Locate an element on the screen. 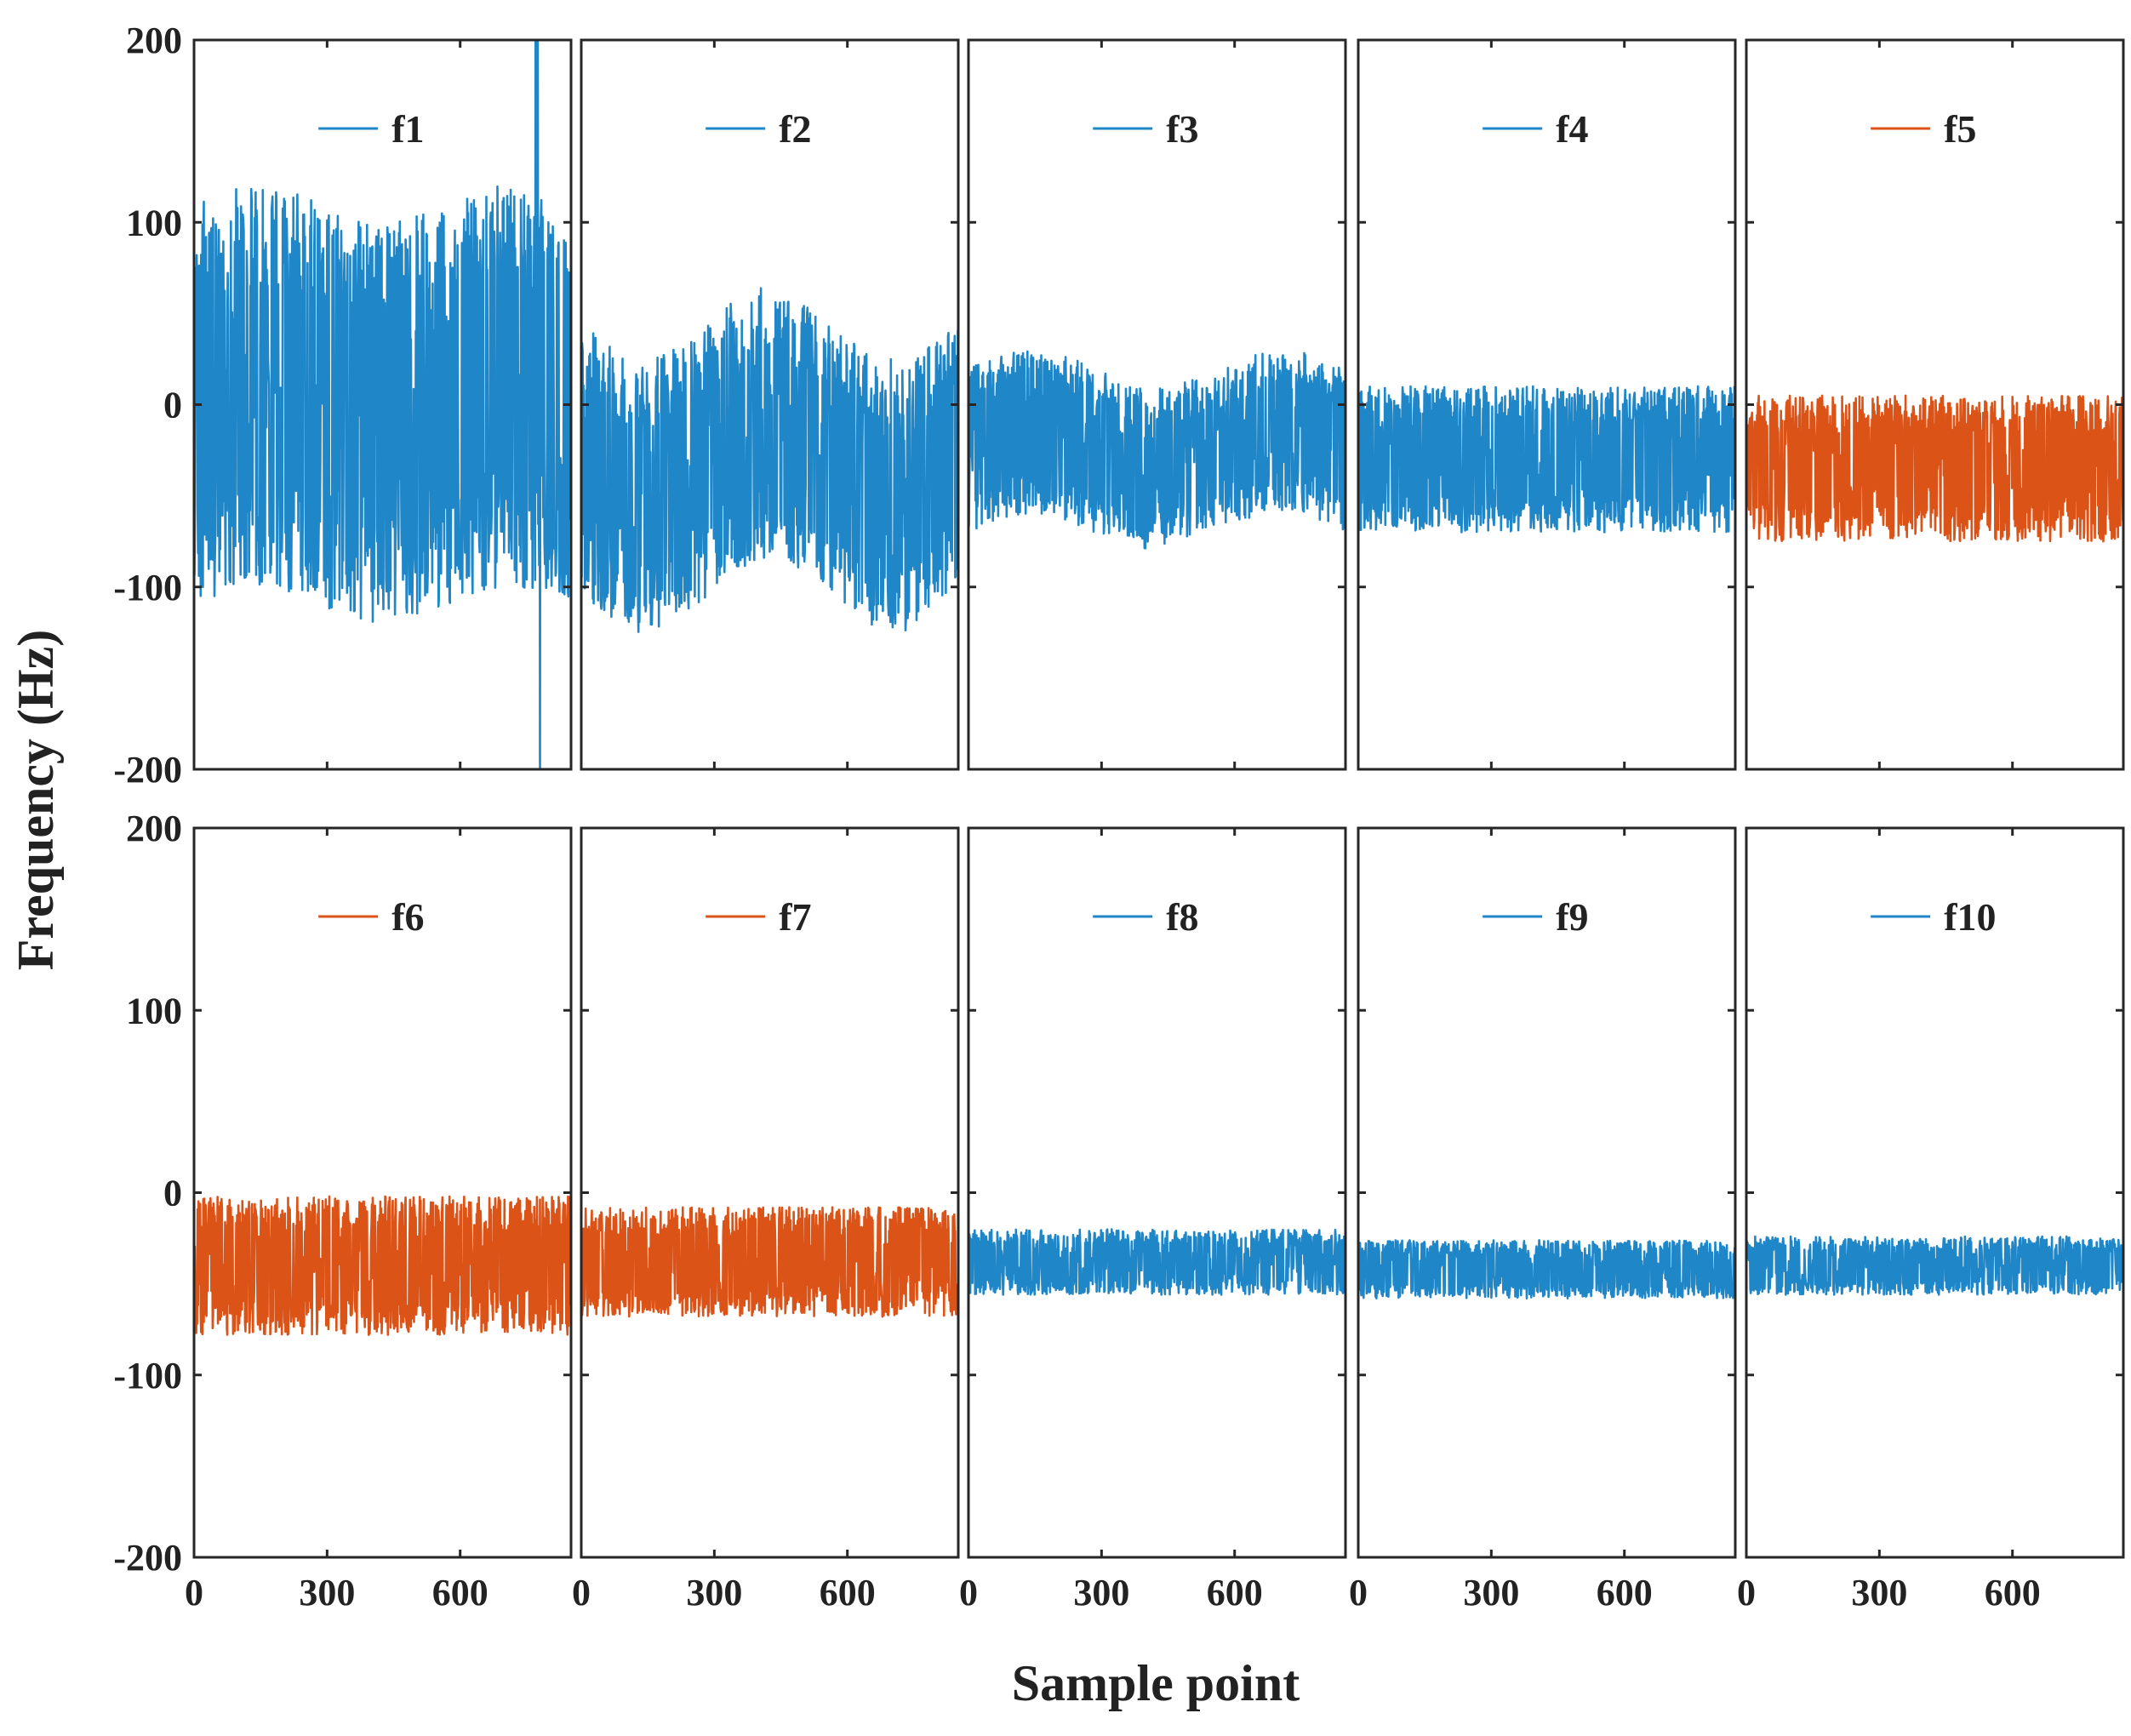 Image resolution: width=2131 pixels, height=1736 pixels. panel-frame-f8 is located at coordinates (1157, 1192).